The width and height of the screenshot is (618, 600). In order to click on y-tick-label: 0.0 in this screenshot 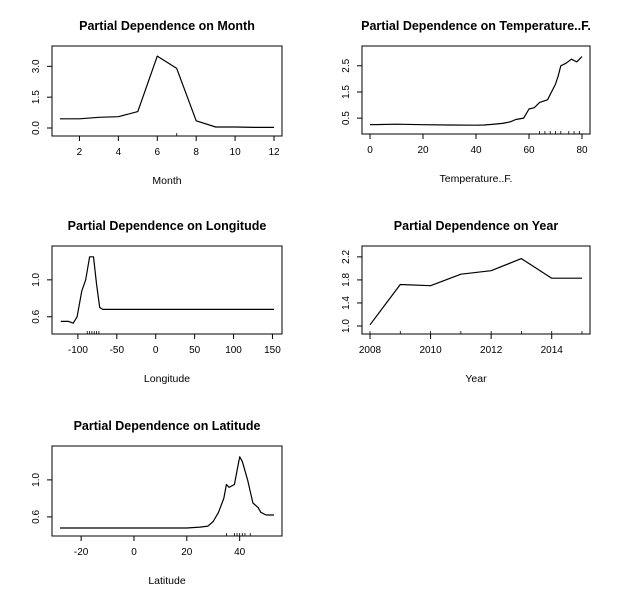, I will do `click(36, 128)`.